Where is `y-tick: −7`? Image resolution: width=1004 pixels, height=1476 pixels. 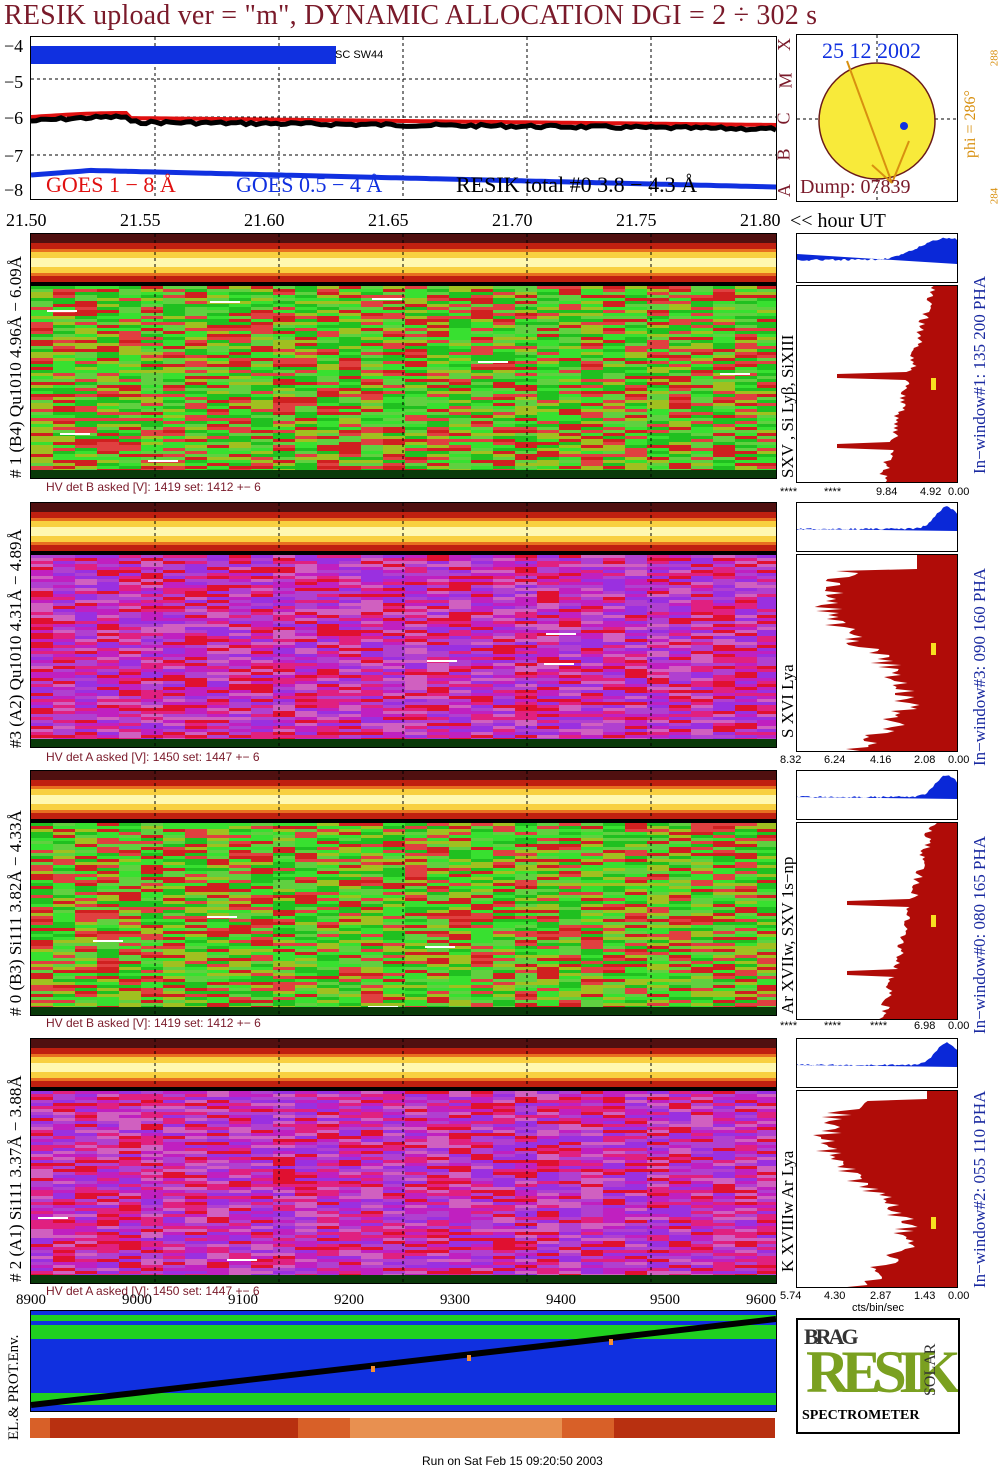 y-tick: −7 is located at coordinates (14, 156).